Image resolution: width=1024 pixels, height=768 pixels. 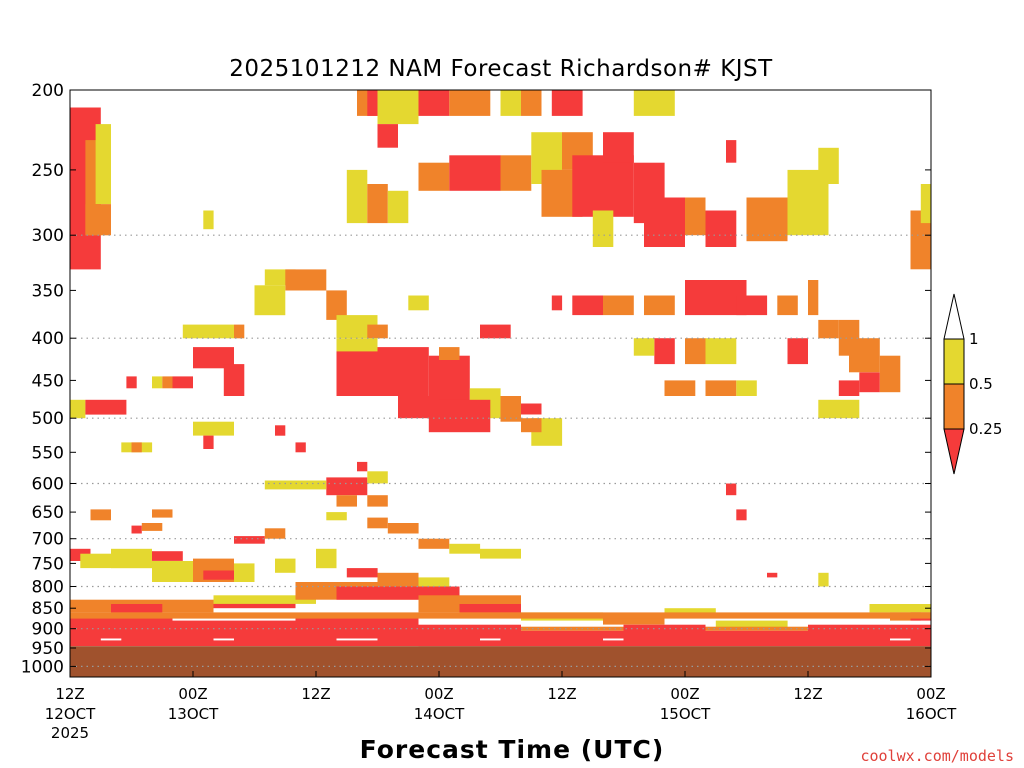 I want to click on legend-bottom-arrow, so click(x=954, y=451).